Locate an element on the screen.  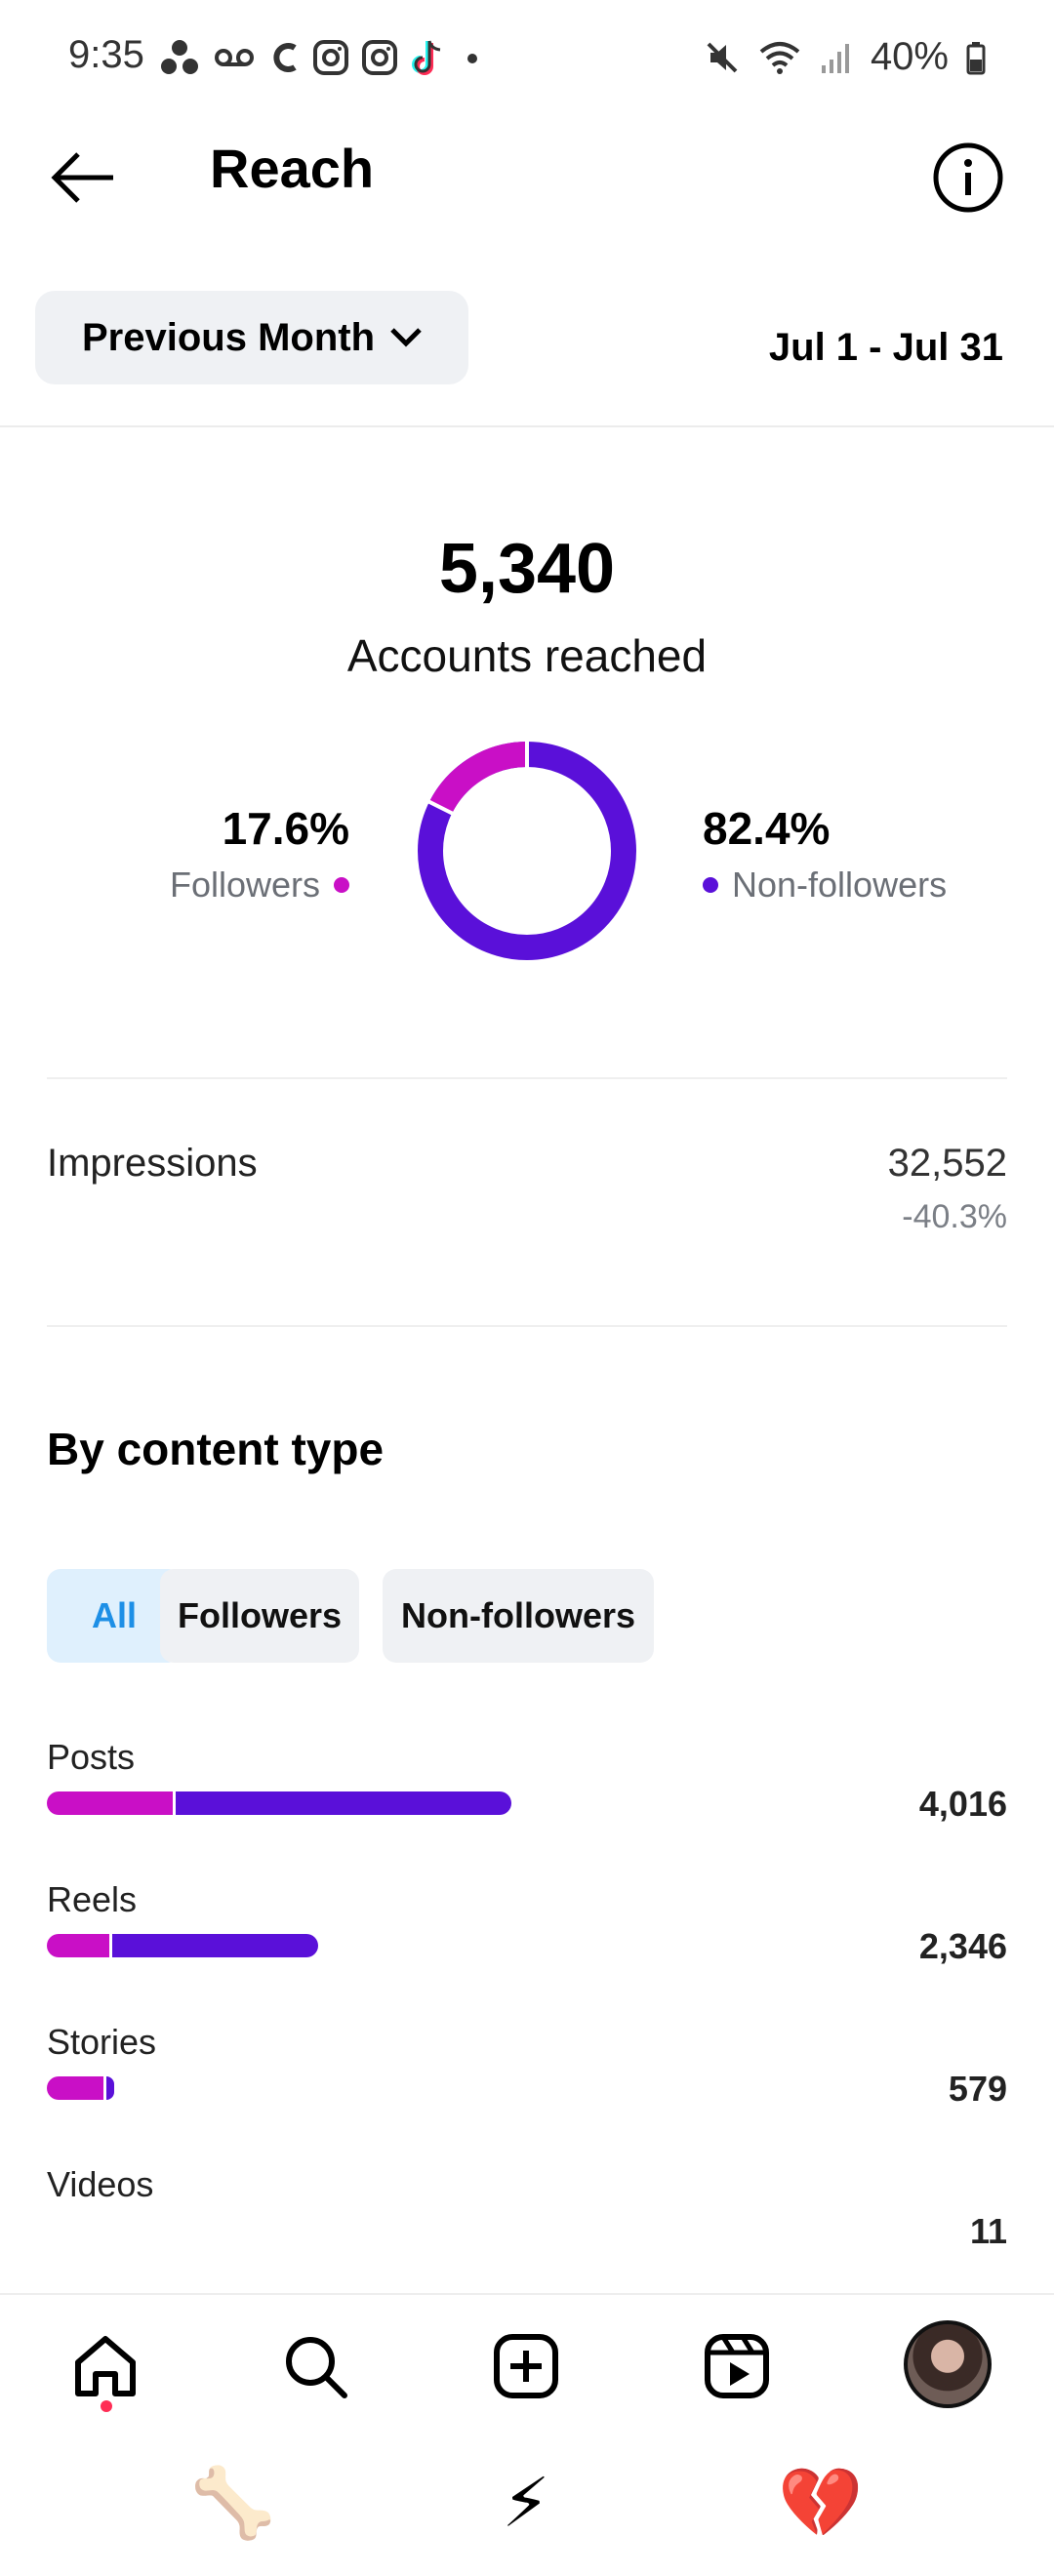
nav-create-button is located at coordinates (526, 2366).